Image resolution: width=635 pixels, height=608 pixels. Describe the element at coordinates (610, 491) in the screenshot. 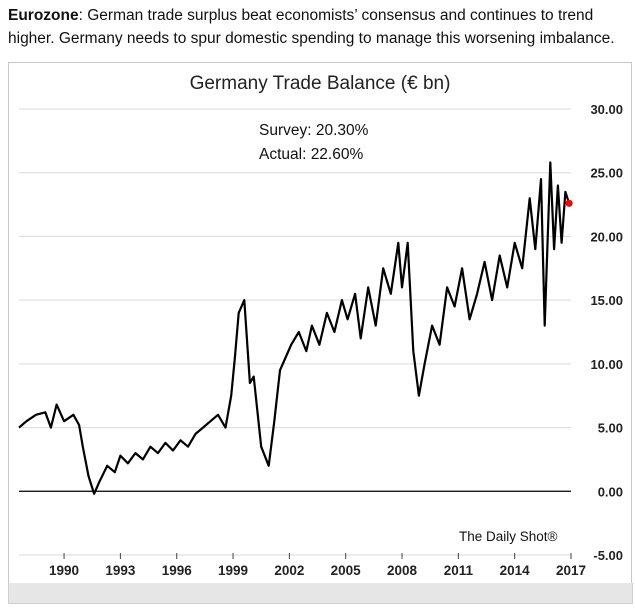

I see `y-tick-label: 0.00` at that location.